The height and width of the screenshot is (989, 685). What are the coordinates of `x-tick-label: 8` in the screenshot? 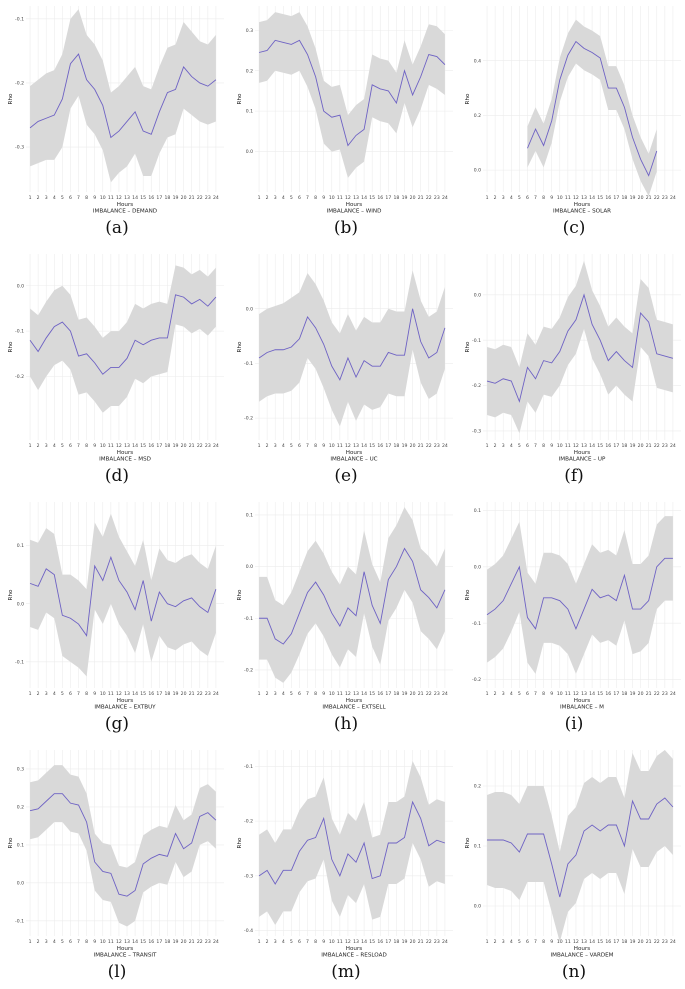 It's located at (86, 942).